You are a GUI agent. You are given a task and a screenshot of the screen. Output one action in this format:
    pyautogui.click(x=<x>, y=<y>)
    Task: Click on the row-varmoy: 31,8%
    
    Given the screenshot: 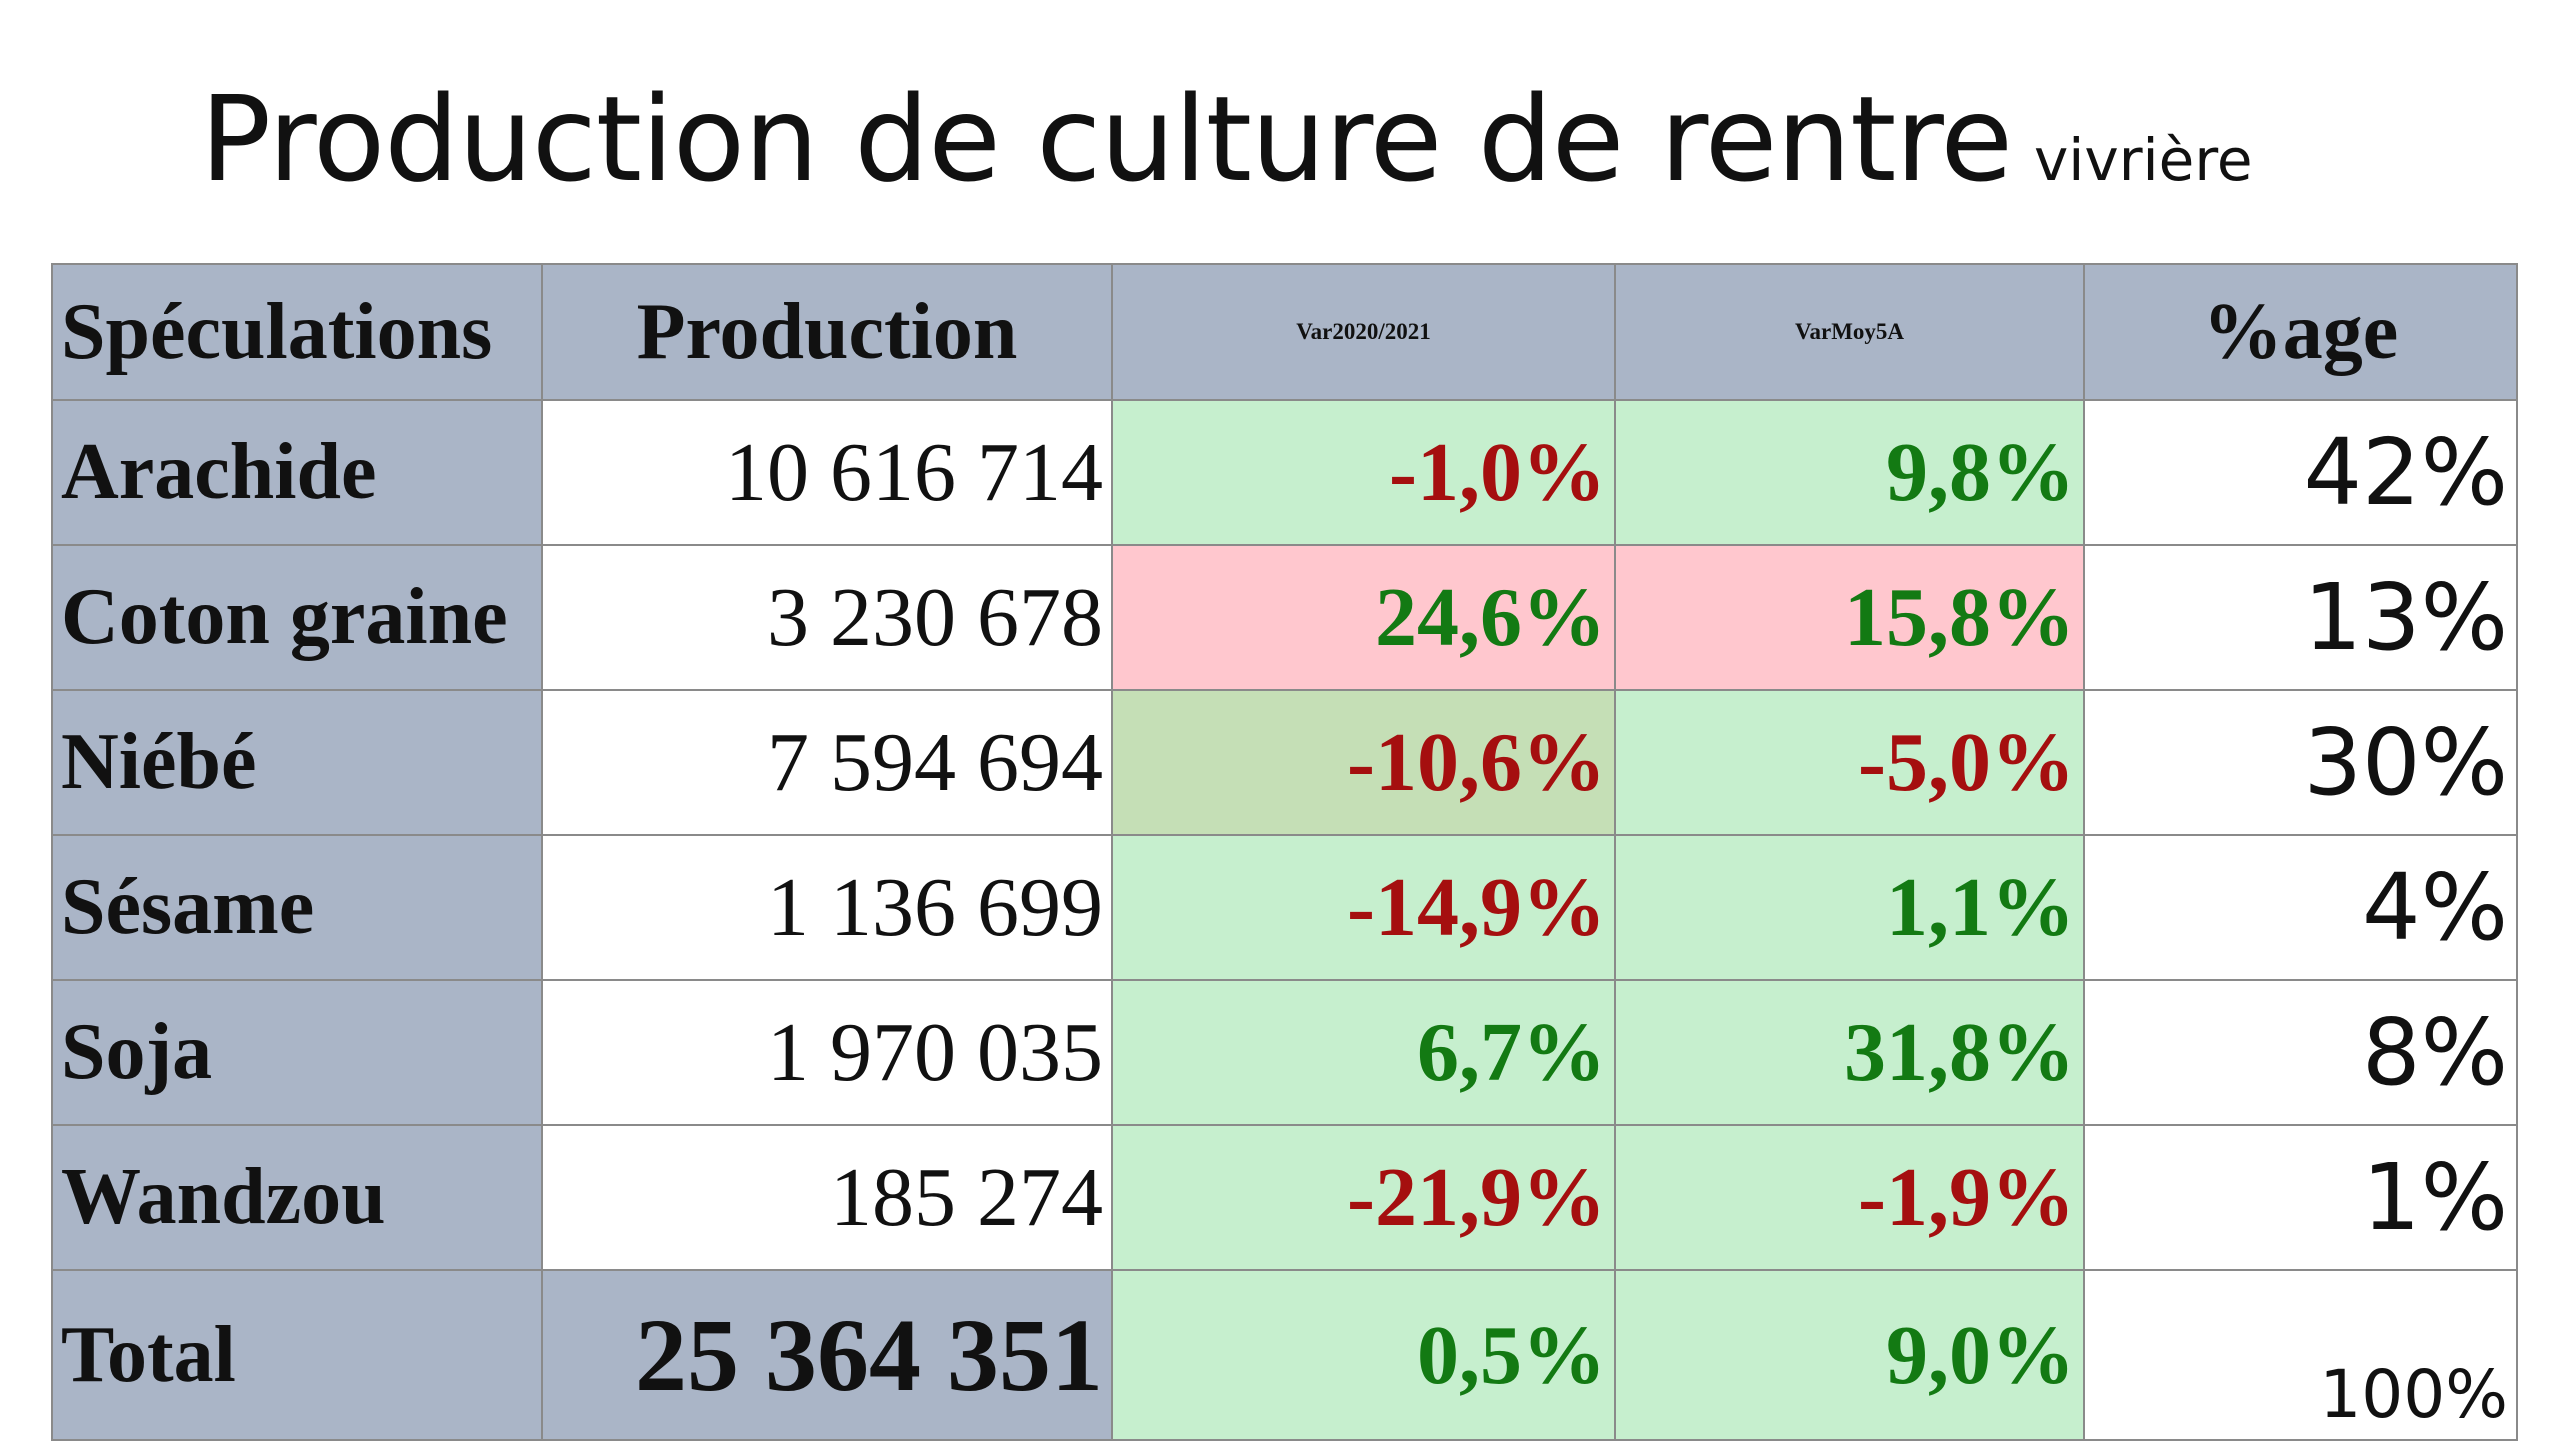 What is the action you would take?
    pyautogui.click(x=1849, y=1052)
    